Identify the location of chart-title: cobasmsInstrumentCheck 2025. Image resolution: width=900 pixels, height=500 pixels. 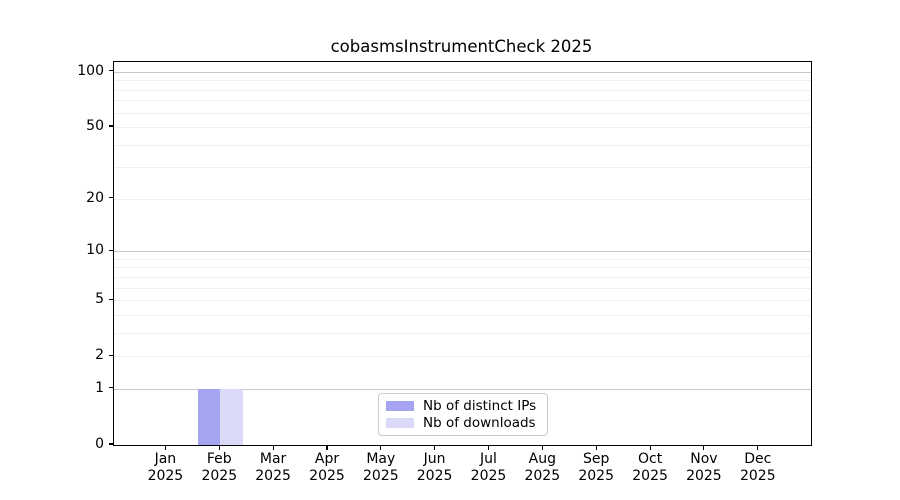
(461, 46).